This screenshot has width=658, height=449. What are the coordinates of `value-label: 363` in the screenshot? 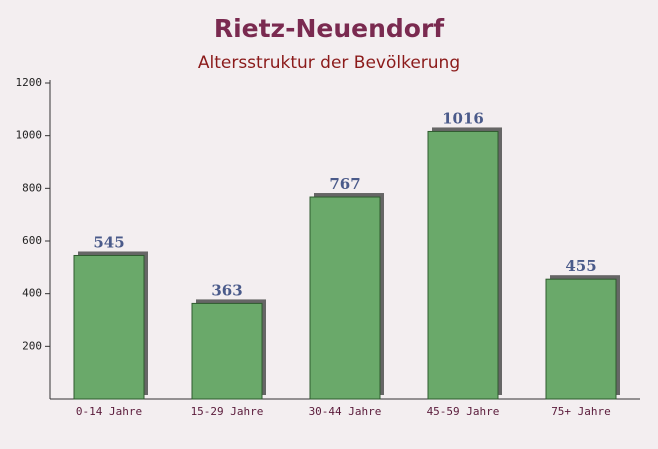 It's located at (226, 290).